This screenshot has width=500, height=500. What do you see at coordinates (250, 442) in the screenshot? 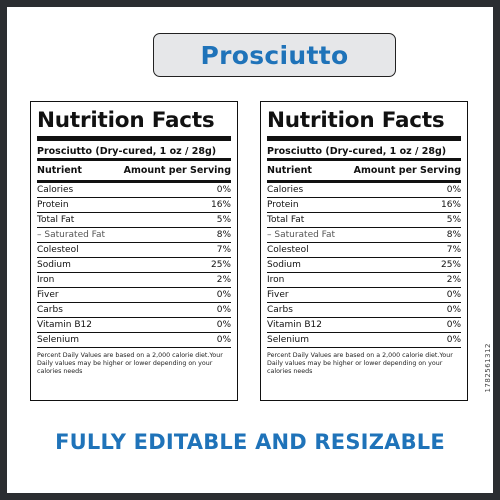
I see `editable-banner-text: FULLY EDITABLE AND RESIZABLE` at bounding box center [250, 442].